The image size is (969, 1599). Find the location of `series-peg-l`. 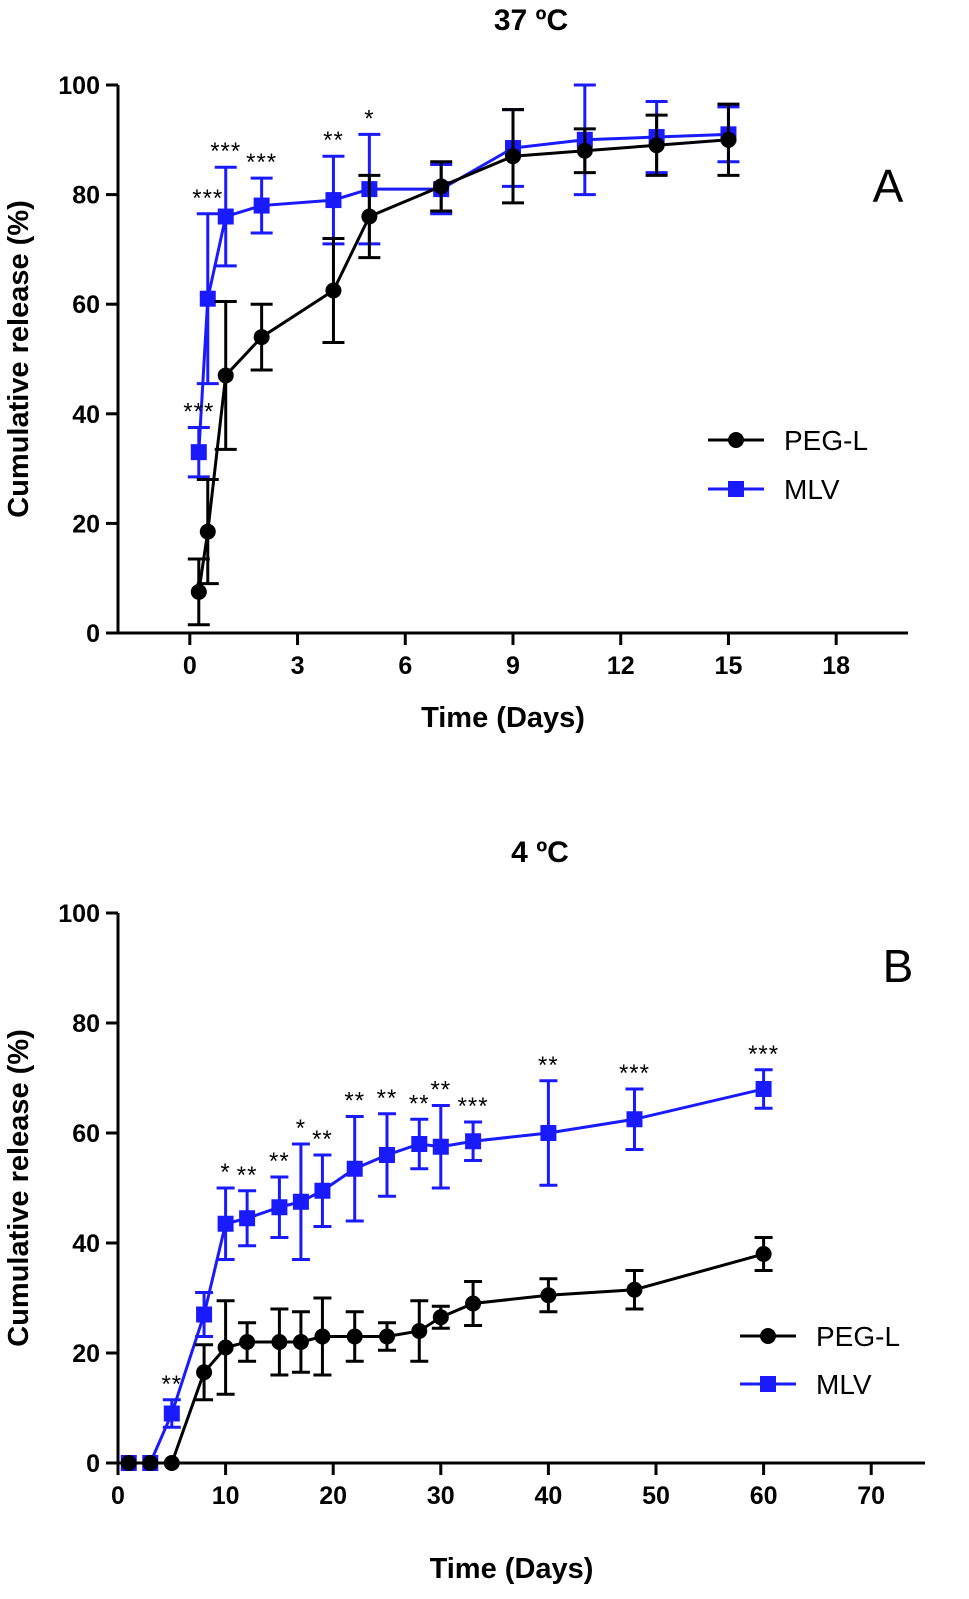

series-peg-l is located at coordinates (446, 1353).